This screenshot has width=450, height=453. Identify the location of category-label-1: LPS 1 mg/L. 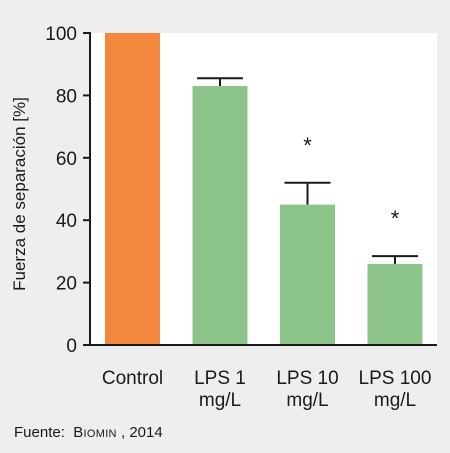
(220, 389).